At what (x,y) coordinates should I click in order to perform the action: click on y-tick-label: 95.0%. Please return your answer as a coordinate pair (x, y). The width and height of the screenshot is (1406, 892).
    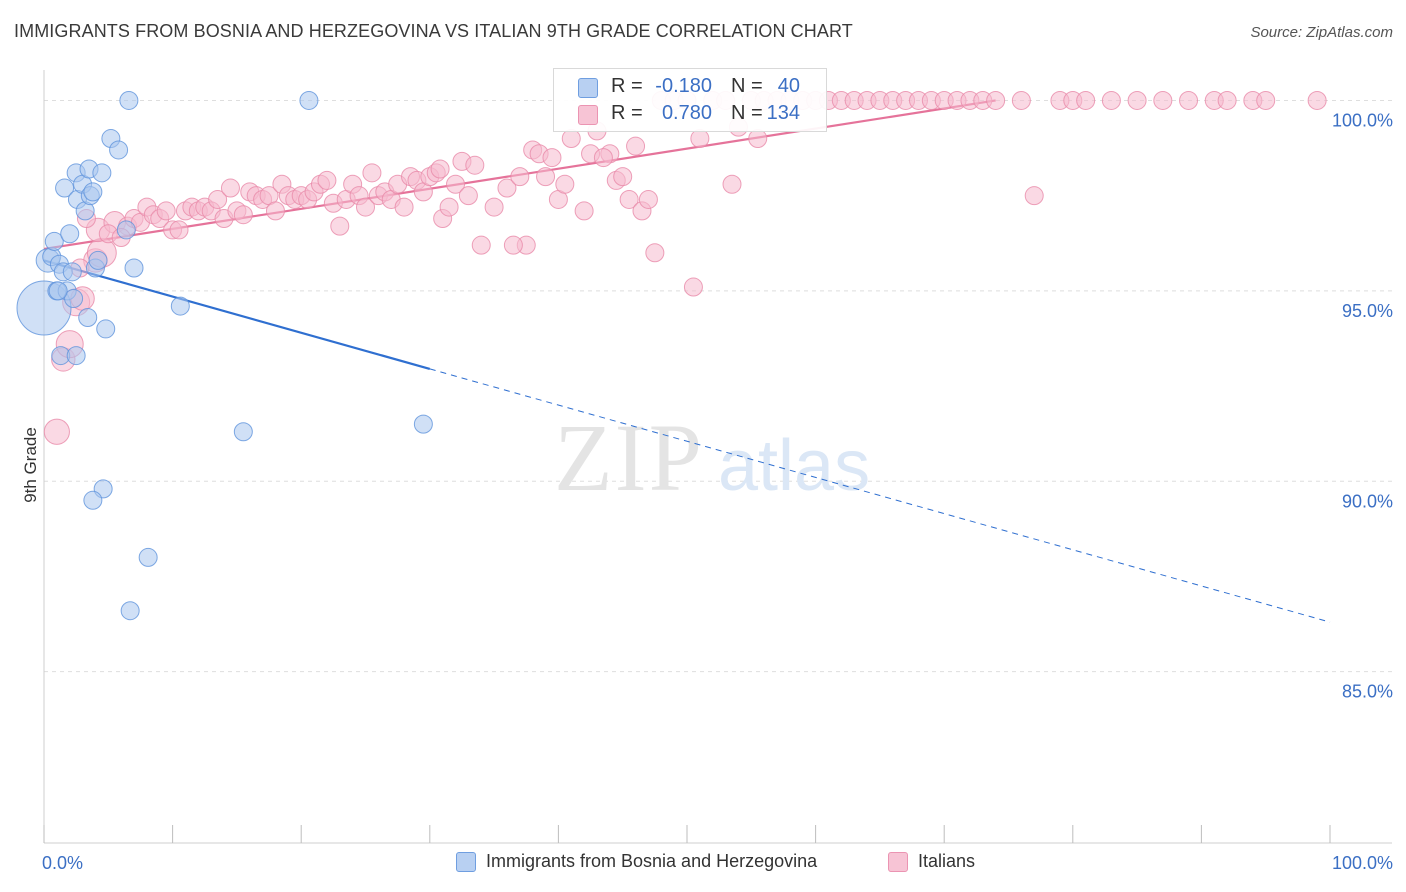
    Looking at the image, I should click on (1367, 311).